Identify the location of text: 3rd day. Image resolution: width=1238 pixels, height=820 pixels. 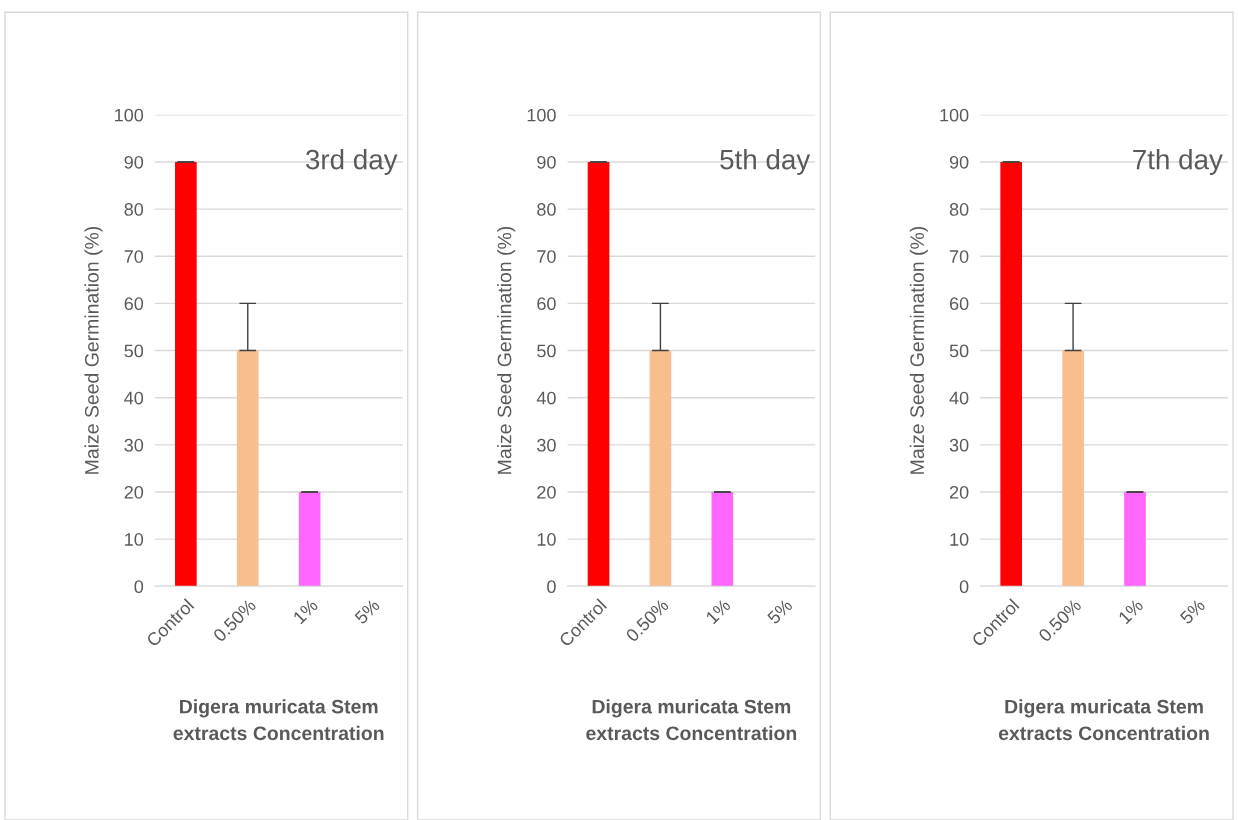
(351, 162).